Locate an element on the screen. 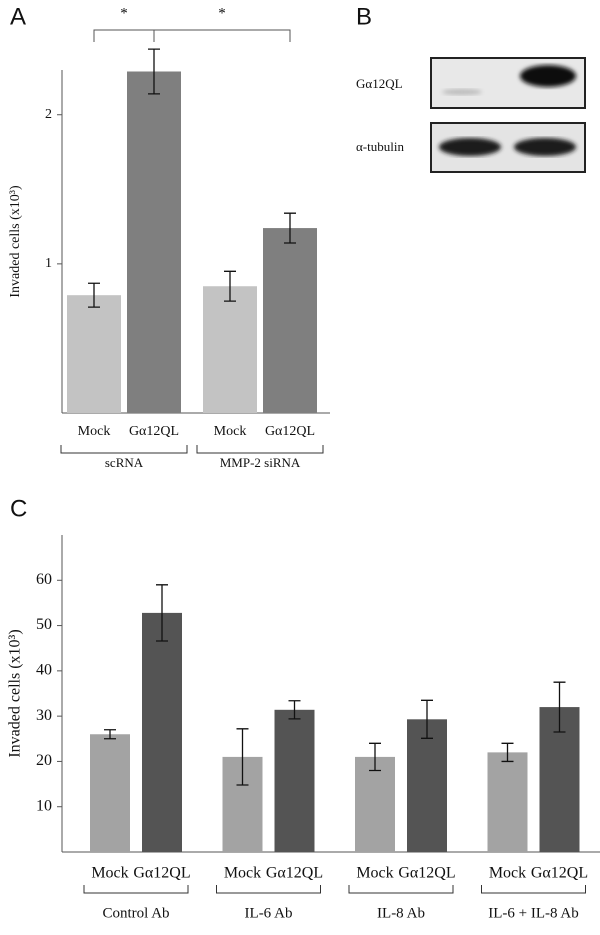 The image size is (600, 935). panel-label: C is located at coordinates (18, 508).